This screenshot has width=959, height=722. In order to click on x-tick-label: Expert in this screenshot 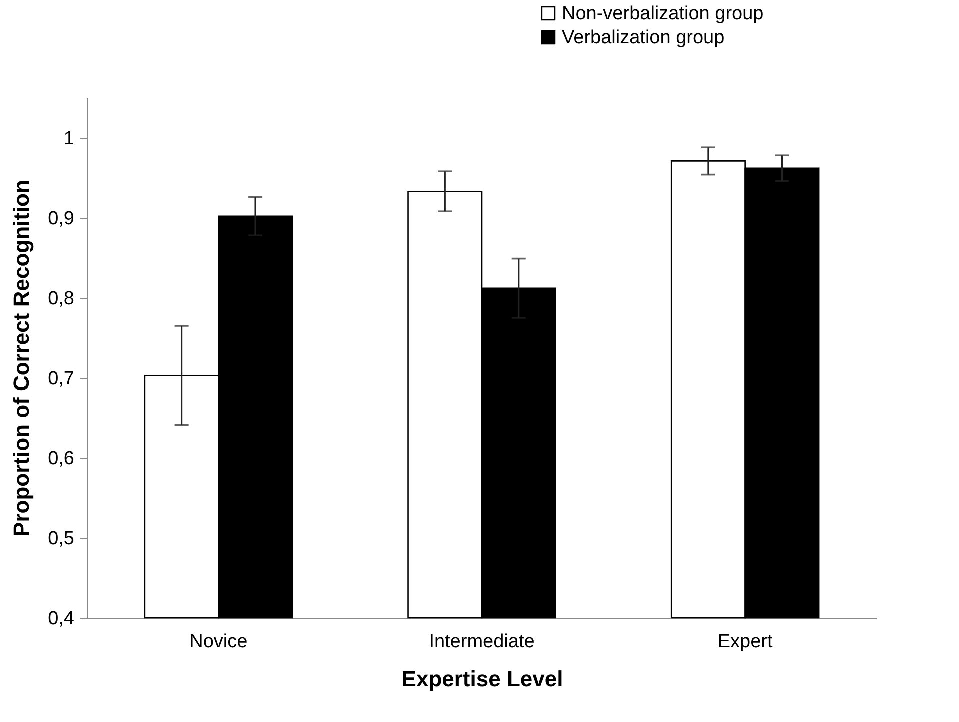, I will do `click(746, 642)`.